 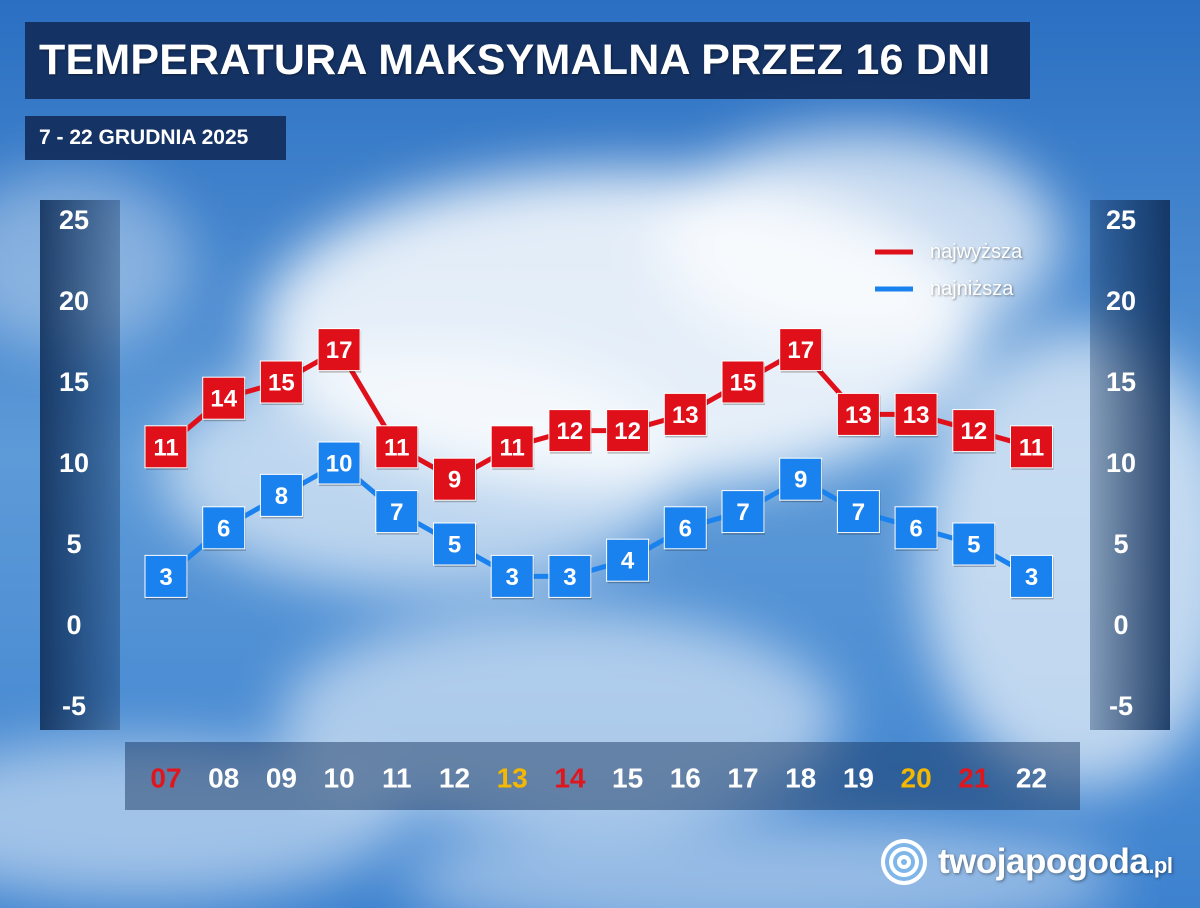 What do you see at coordinates (800, 778) in the screenshot?
I see `x-tick-label: 18` at bounding box center [800, 778].